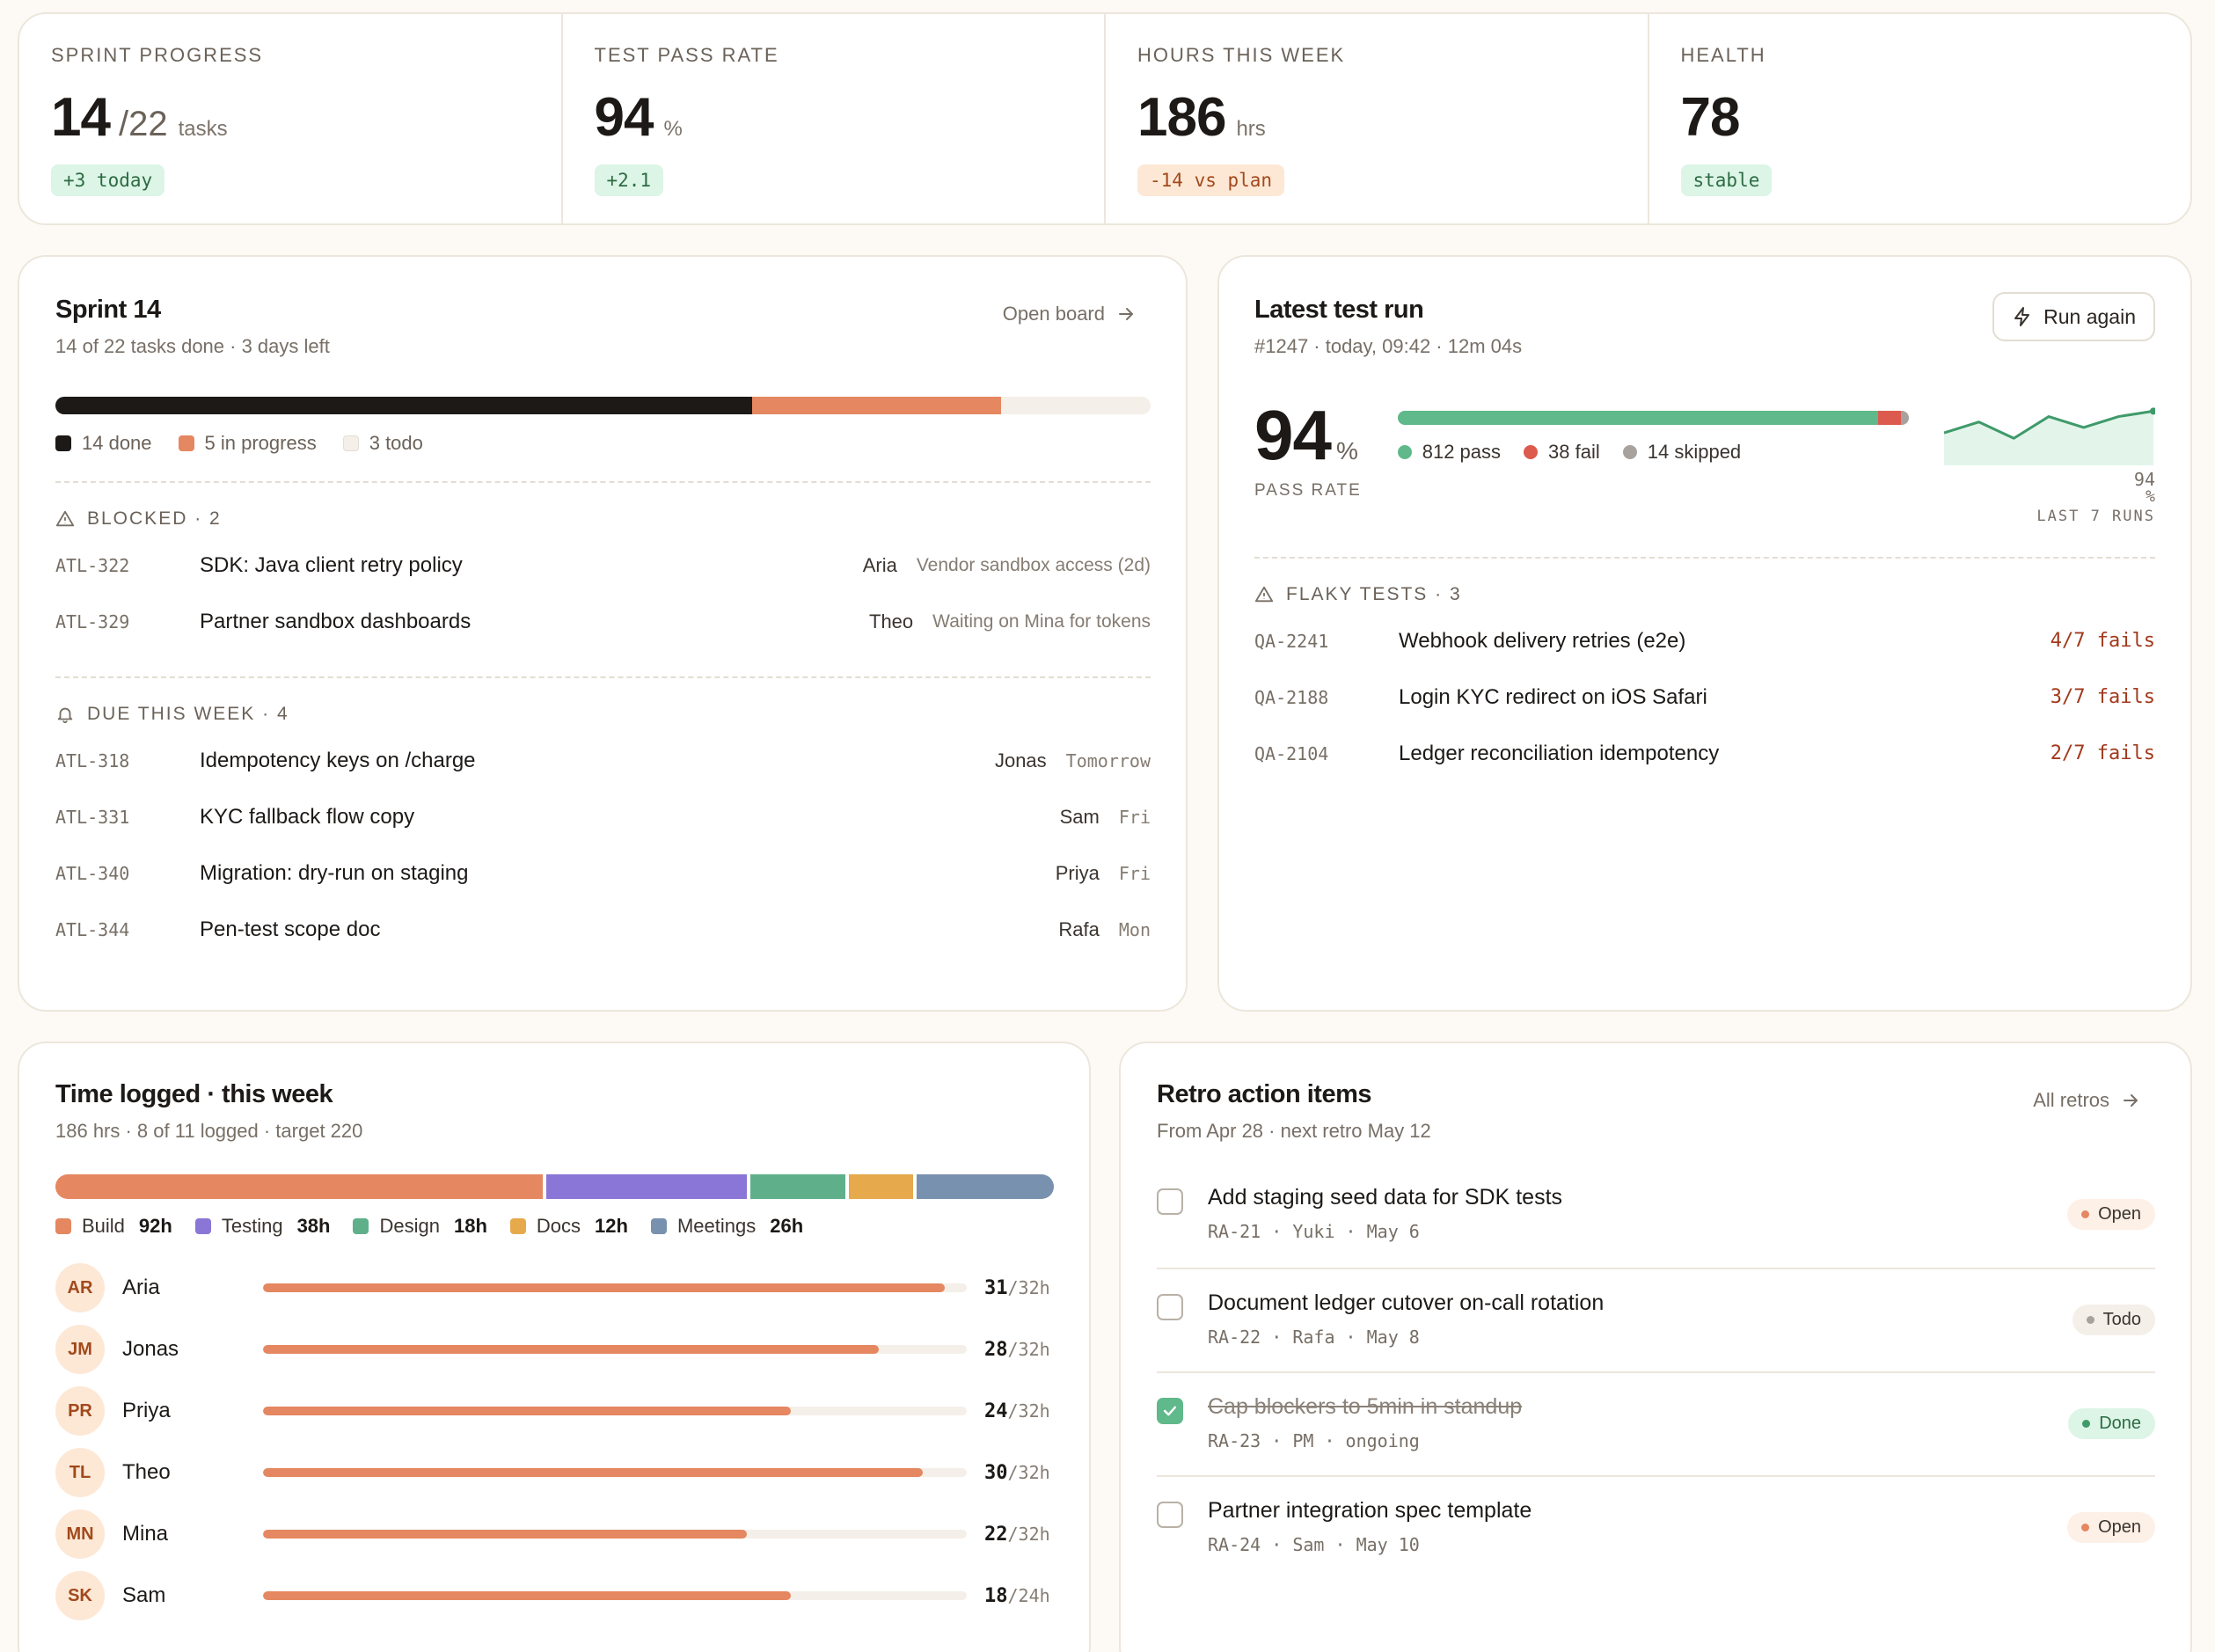 The image size is (2215, 1652). What do you see at coordinates (186, 443) in the screenshot?
I see `legend-swatch-in-progress` at bounding box center [186, 443].